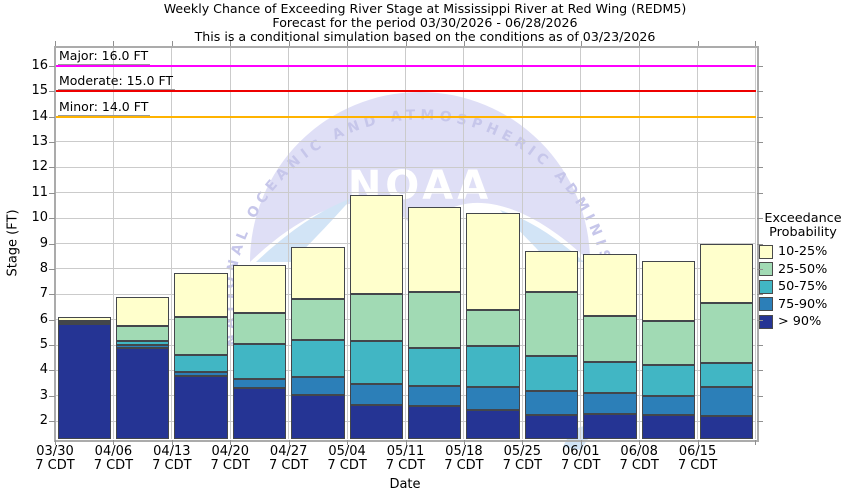  What do you see at coordinates (39, 65) in the screenshot?
I see `y-tick-label: 16` at bounding box center [39, 65].